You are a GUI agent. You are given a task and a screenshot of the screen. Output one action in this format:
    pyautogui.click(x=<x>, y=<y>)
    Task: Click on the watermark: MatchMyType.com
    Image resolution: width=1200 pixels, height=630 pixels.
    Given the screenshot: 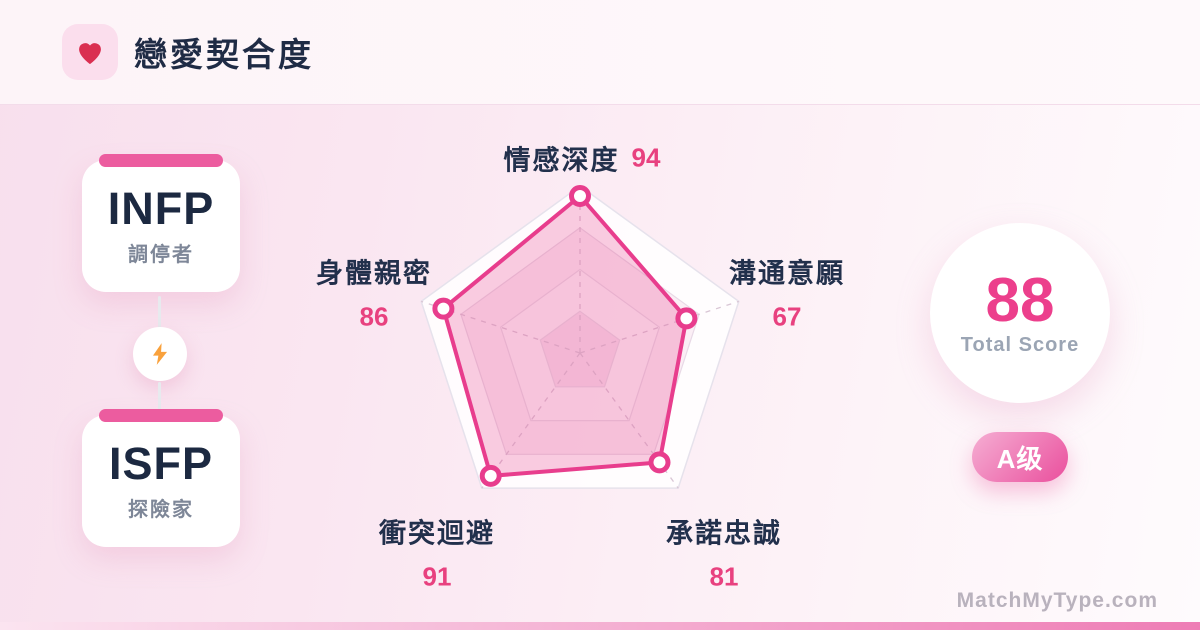 What is the action you would take?
    pyautogui.click(x=1057, y=600)
    